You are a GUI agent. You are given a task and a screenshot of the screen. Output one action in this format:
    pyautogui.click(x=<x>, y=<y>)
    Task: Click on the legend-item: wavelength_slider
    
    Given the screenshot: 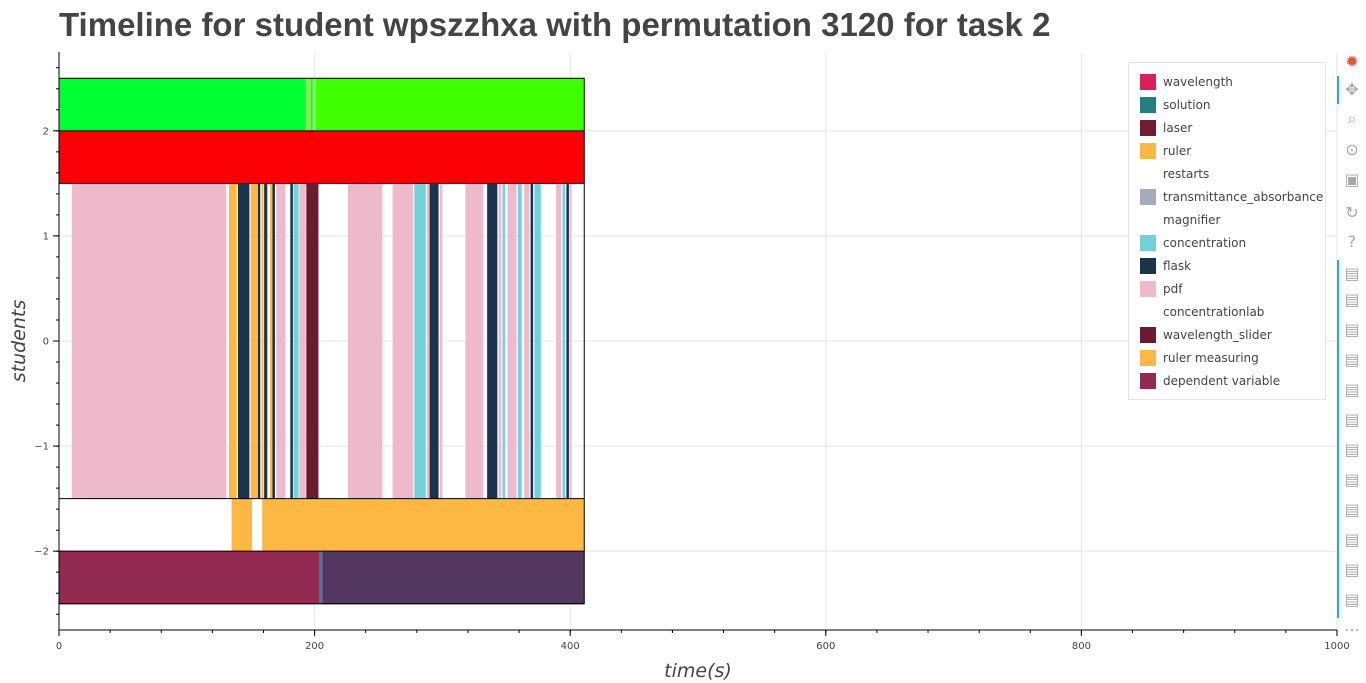 What is the action you would take?
    pyautogui.click(x=1206, y=335)
    